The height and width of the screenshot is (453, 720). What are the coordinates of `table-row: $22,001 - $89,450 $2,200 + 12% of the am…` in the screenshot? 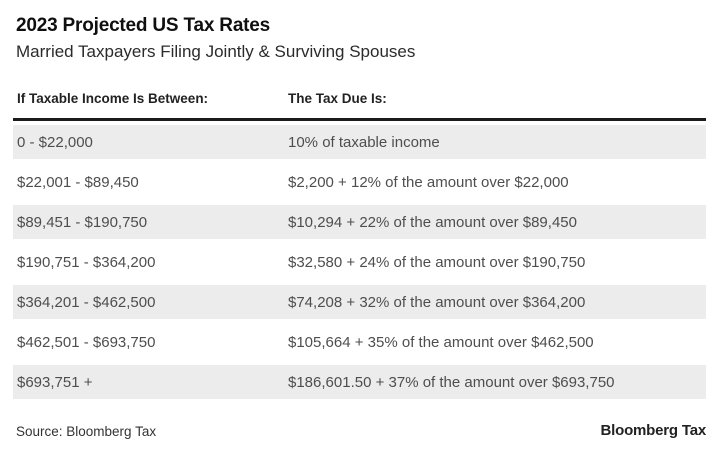 It's located at (359, 182).